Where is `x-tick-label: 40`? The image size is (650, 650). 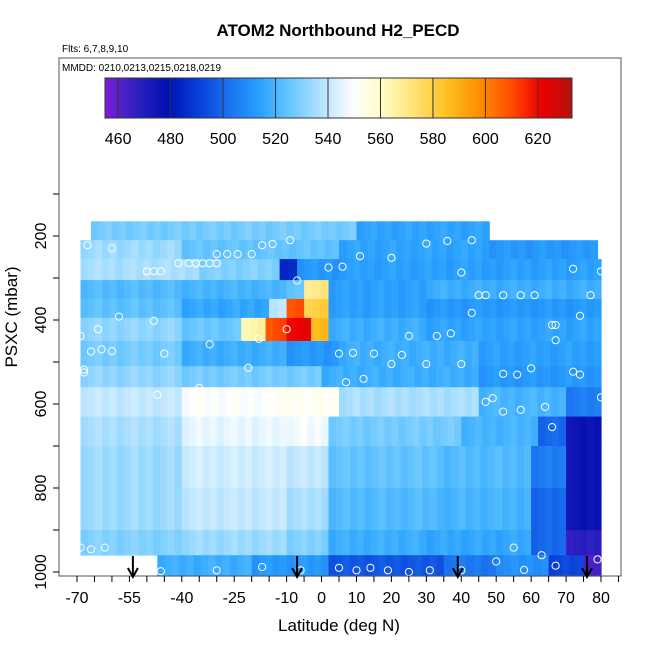 x-tick-label: 40 is located at coordinates (461, 598).